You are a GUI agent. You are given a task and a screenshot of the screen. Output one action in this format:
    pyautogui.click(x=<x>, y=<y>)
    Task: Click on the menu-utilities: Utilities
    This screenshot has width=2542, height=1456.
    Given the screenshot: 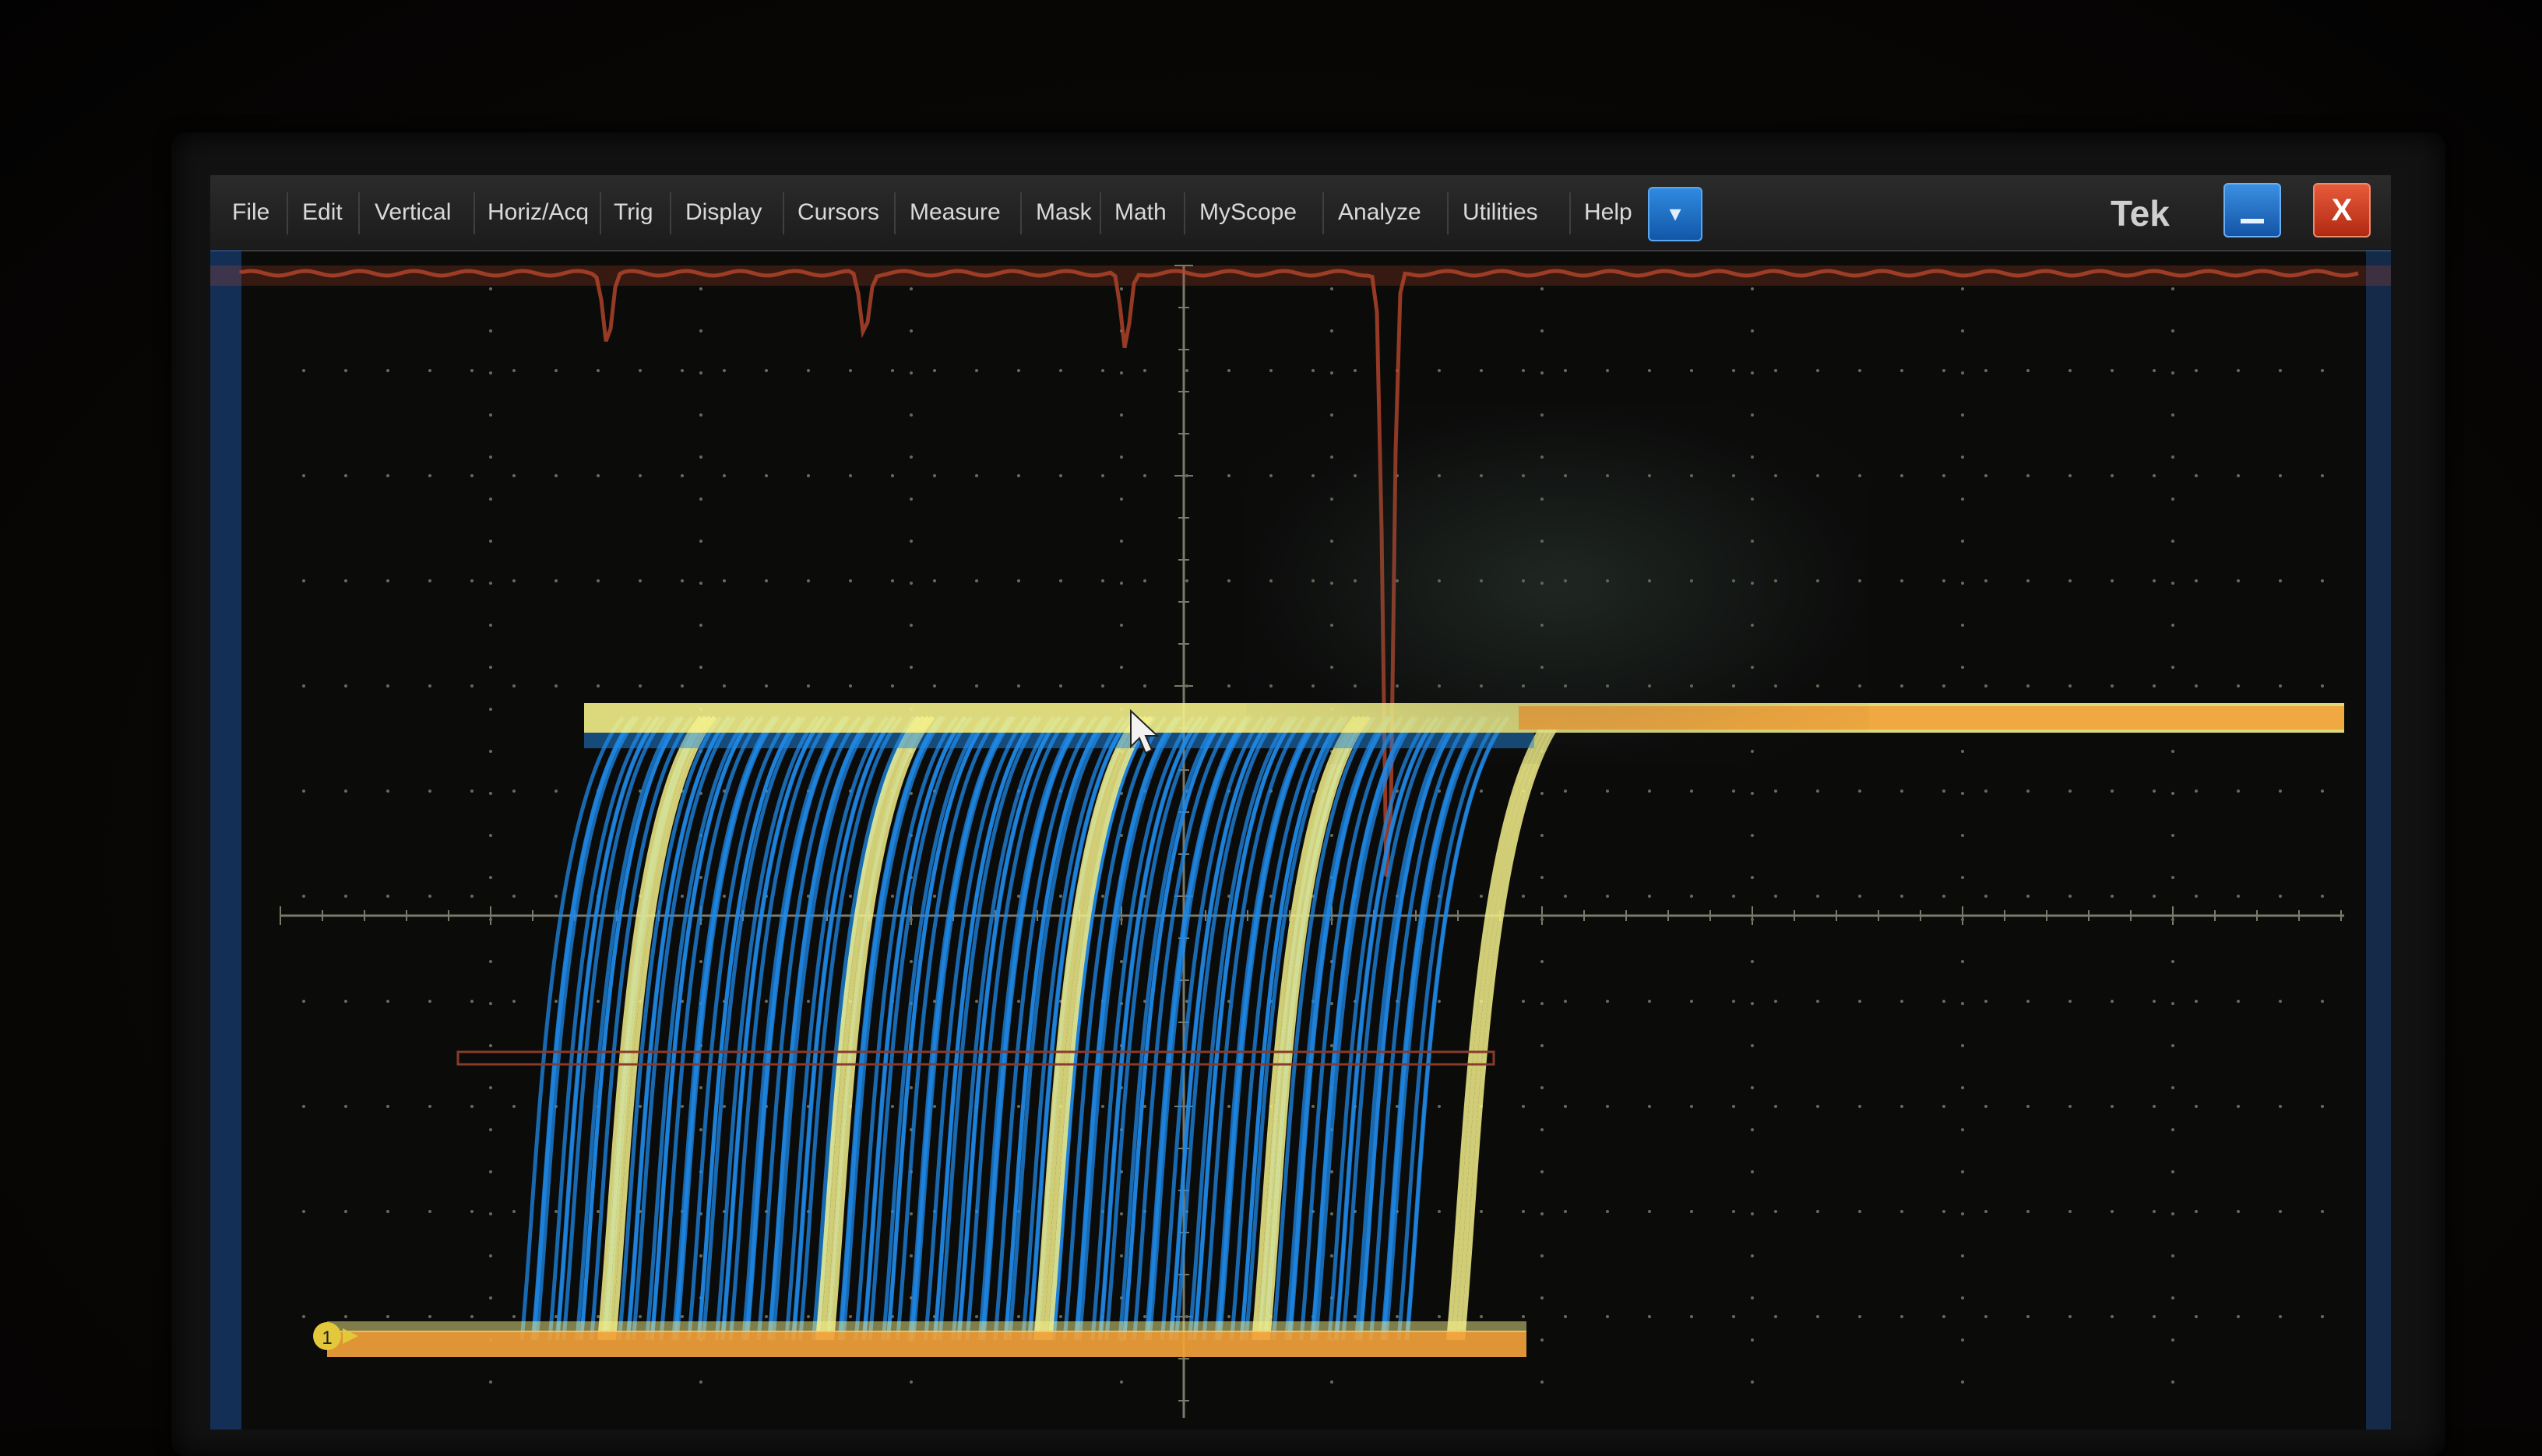 What is the action you would take?
    pyautogui.click(x=1500, y=212)
    